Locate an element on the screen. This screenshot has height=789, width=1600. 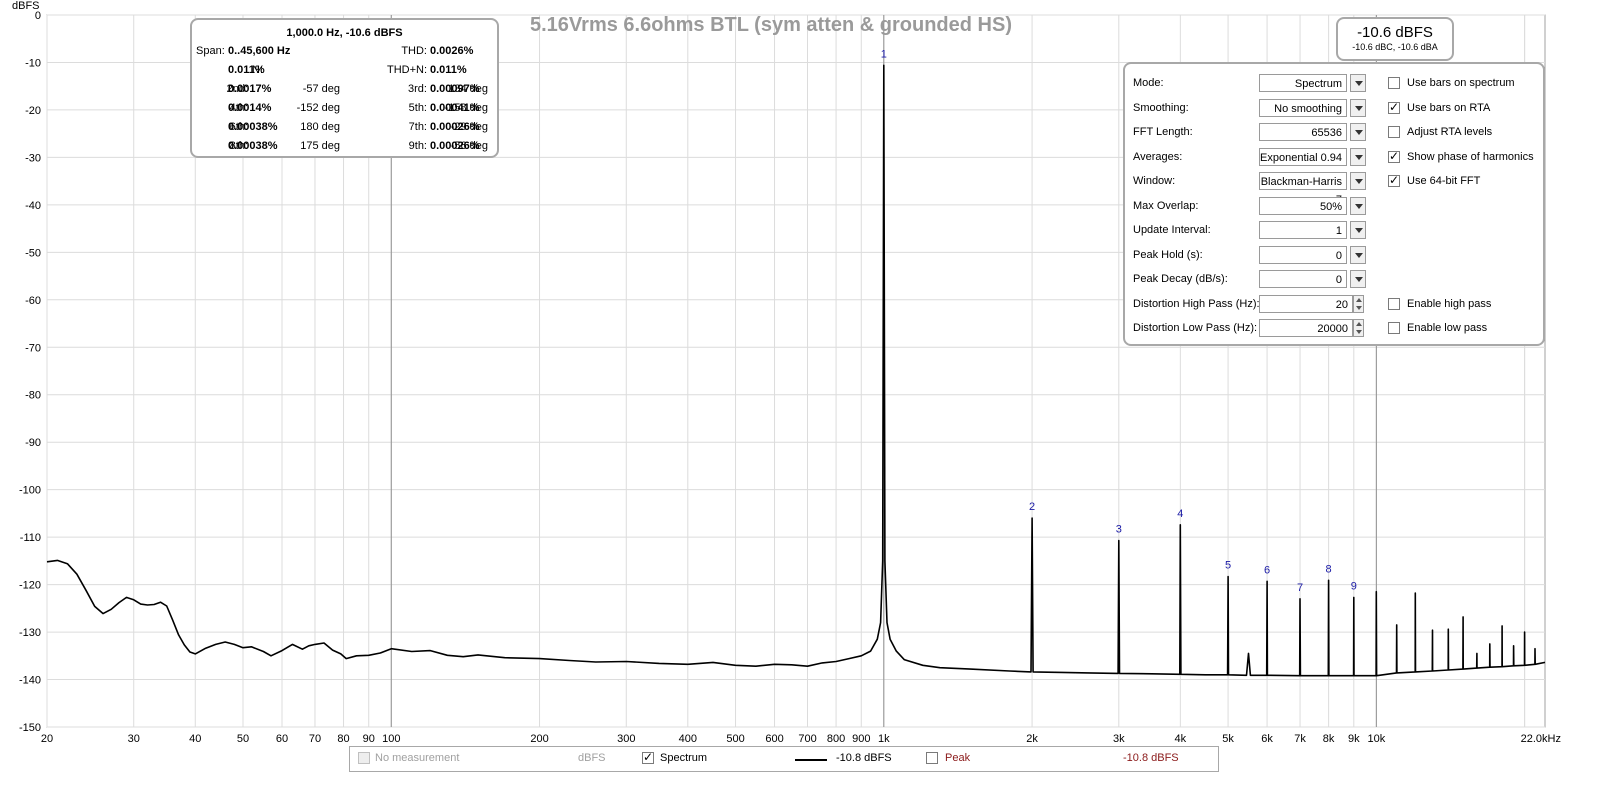
harmonic-label: 8th: is located at coordinates (238, 146).